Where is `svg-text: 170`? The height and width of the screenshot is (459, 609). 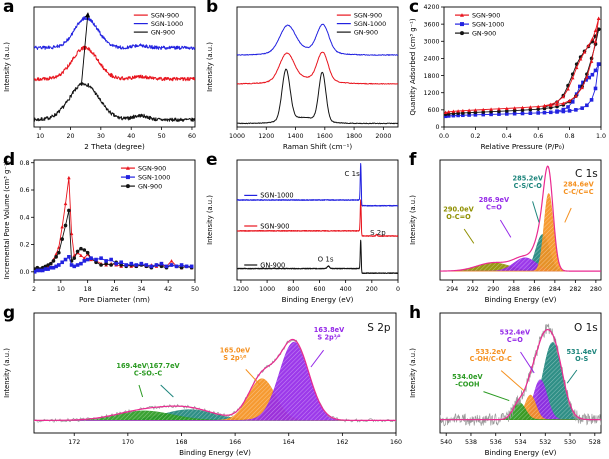 svg-text: 170 is located at coordinates (128, 442).